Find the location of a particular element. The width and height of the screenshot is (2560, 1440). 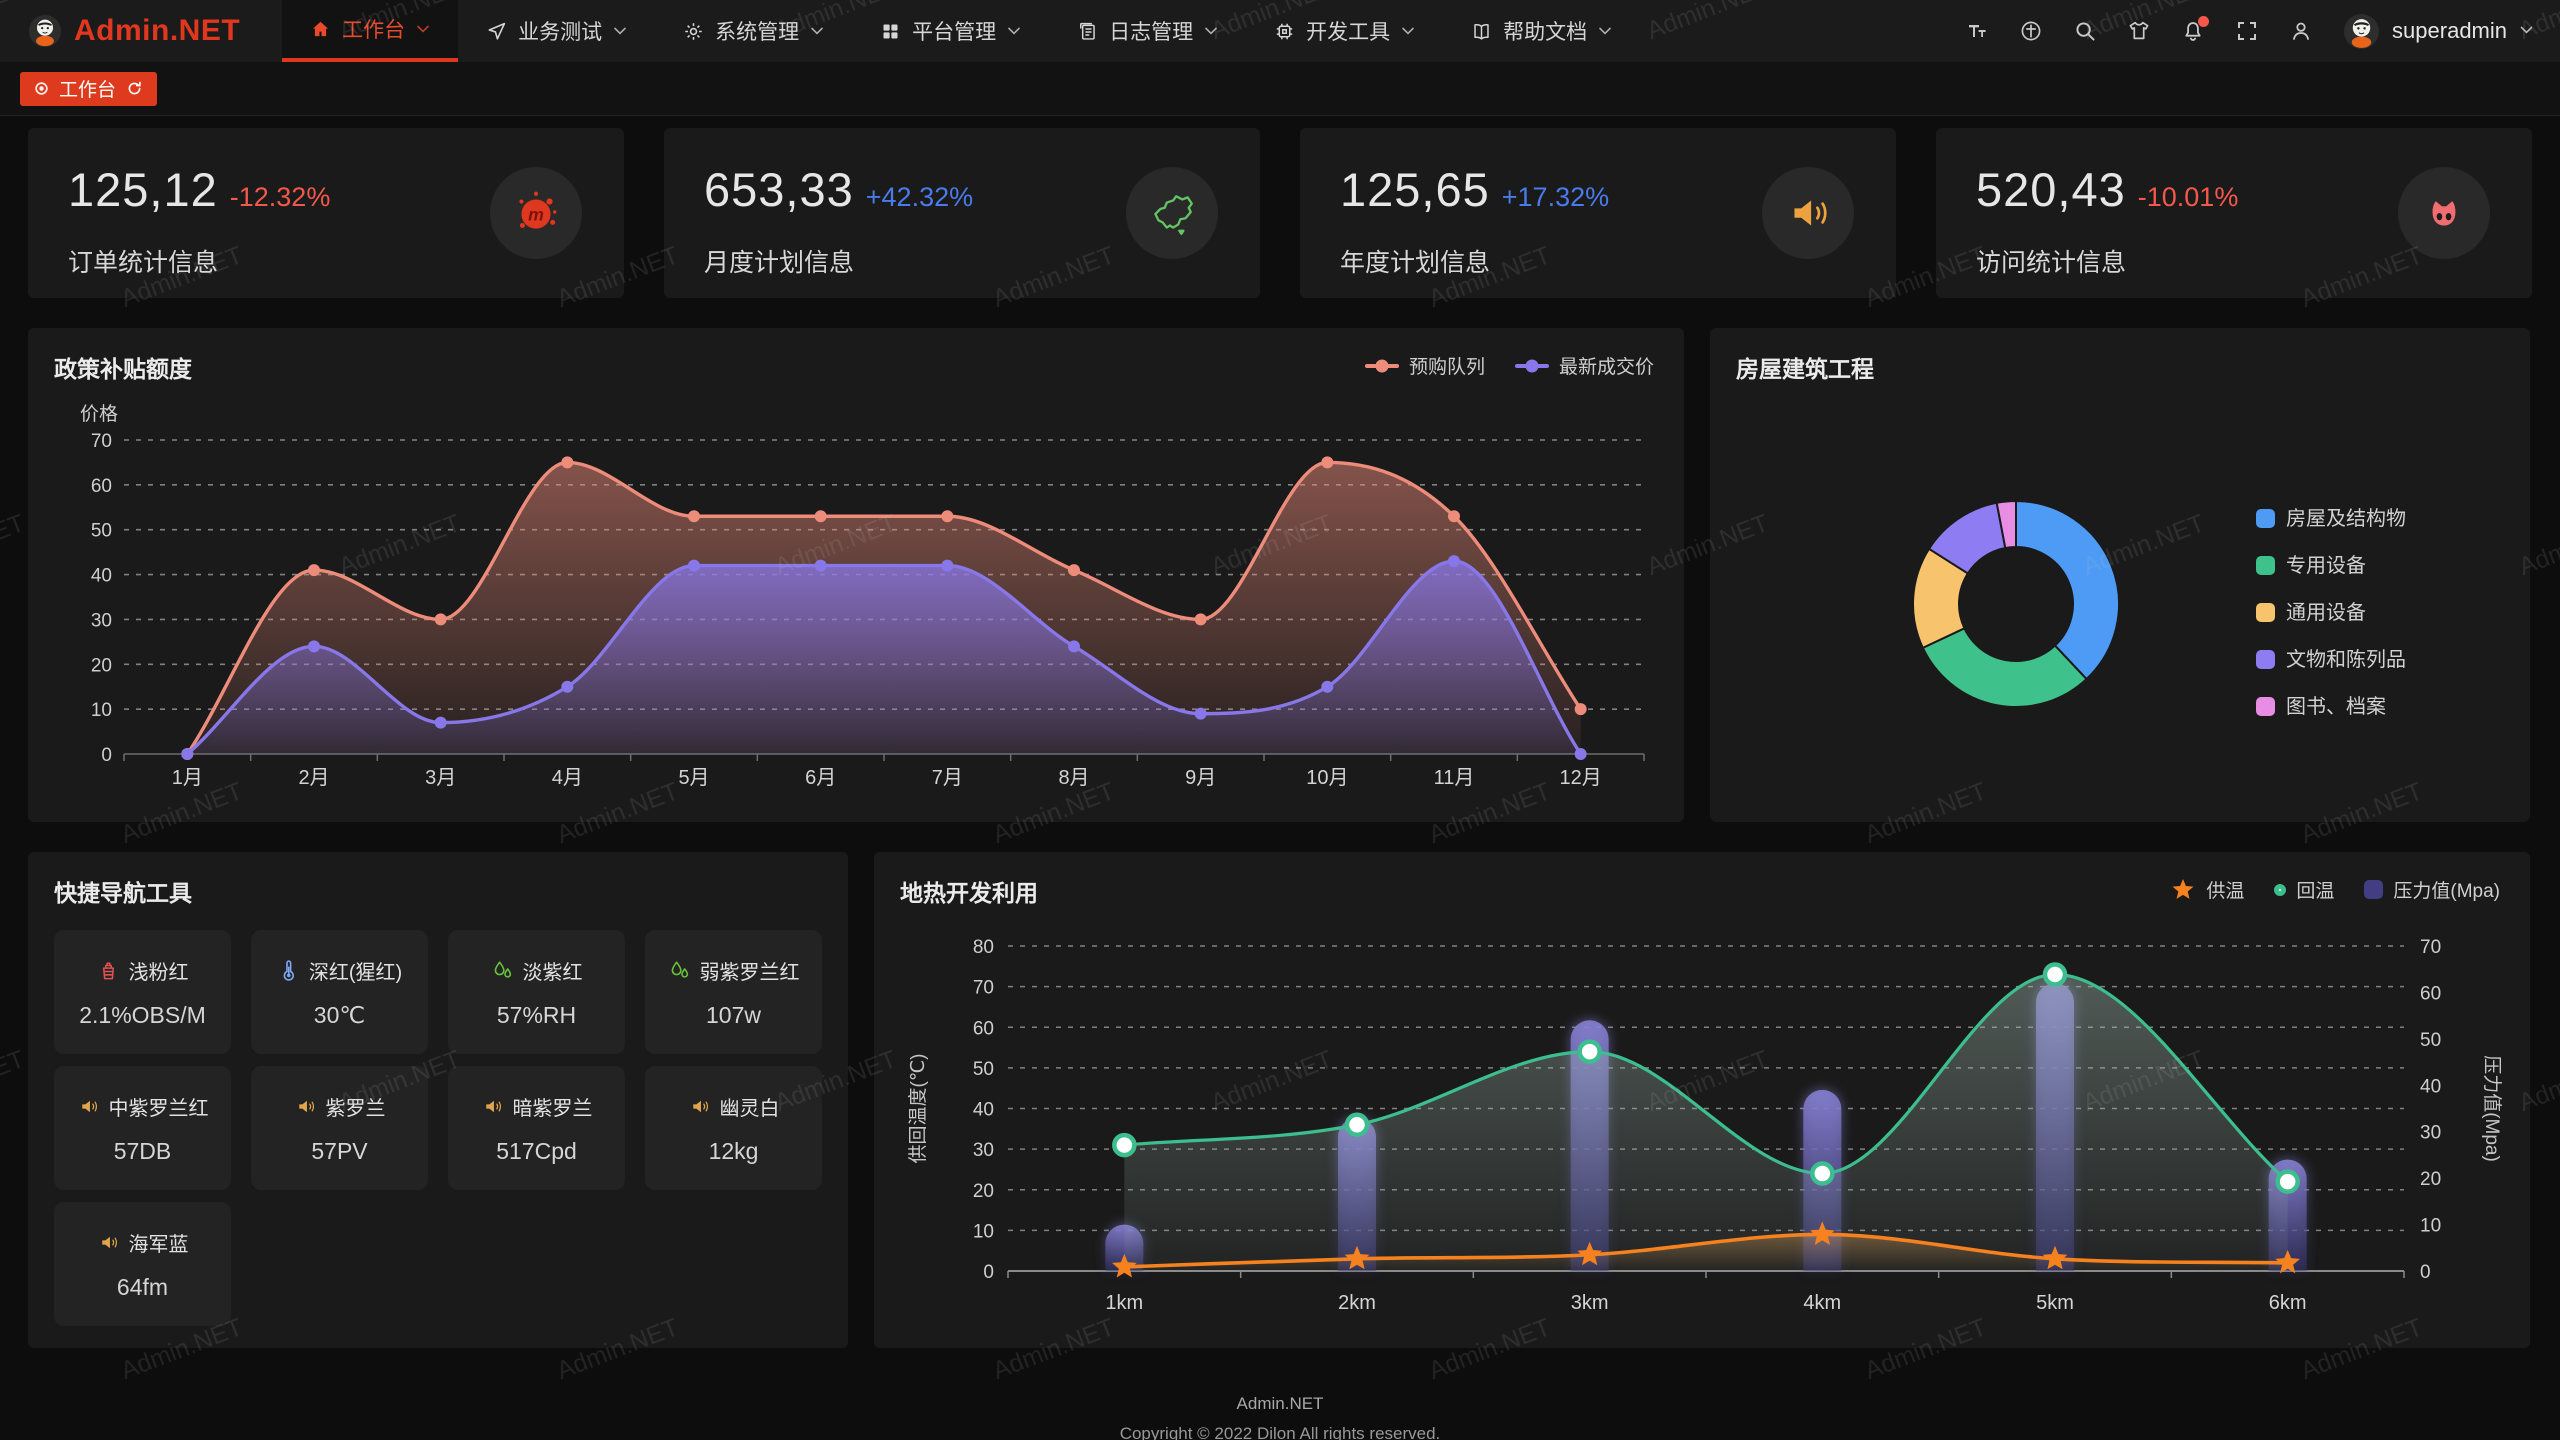

legend-item-文物和陈列品: 文物和陈列品 is located at coordinates (2331, 659).